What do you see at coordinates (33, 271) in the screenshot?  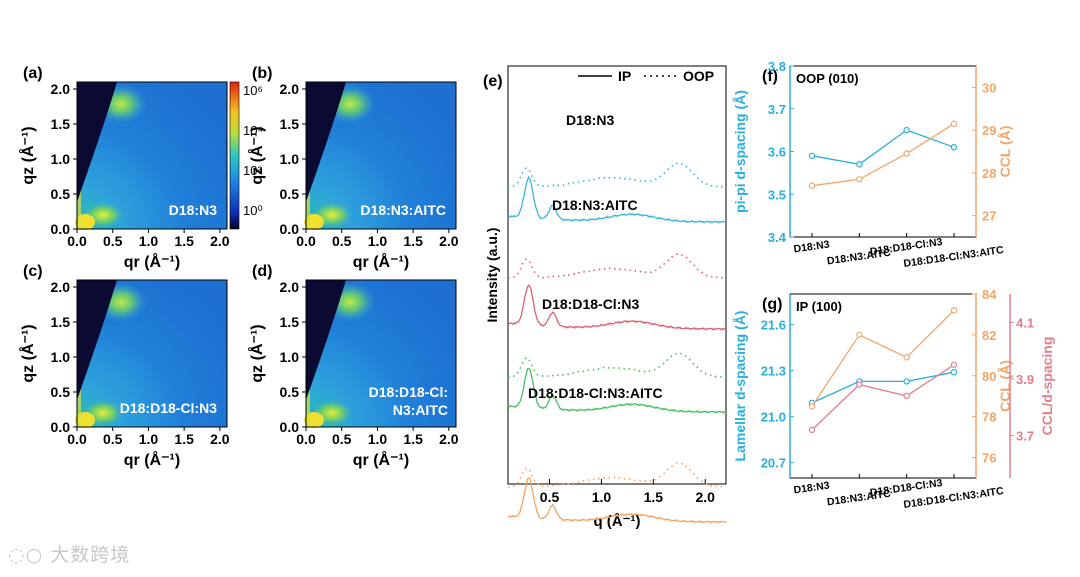 I see `panel-label: (c)` at bounding box center [33, 271].